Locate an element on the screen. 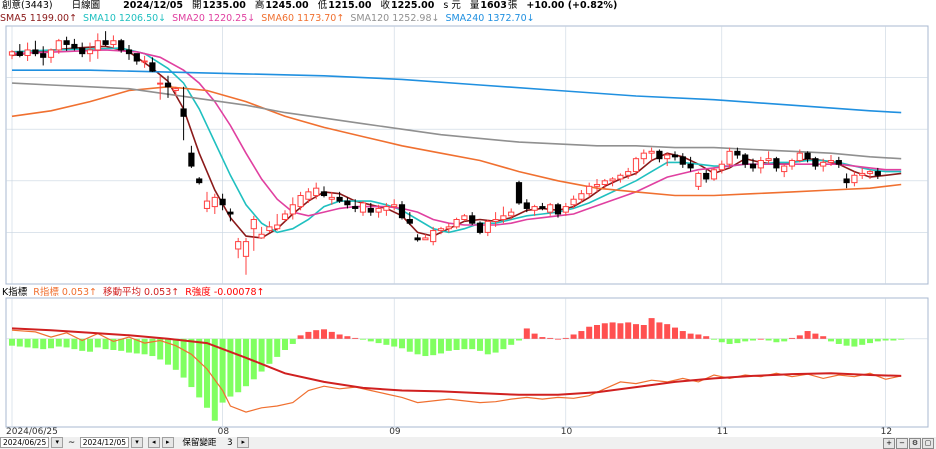 The height and width of the screenshot is (449, 936). start-date-field: 2024/06/25 is located at coordinates (25, 442).